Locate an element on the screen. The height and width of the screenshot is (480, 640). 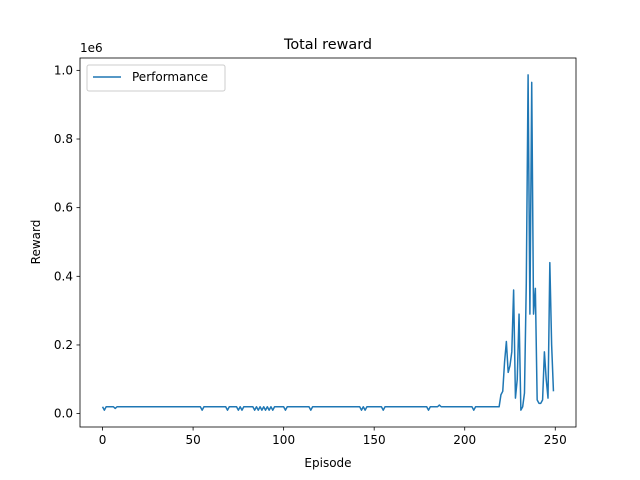
y-tick-label: 0.8 is located at coordinates (63, 139).